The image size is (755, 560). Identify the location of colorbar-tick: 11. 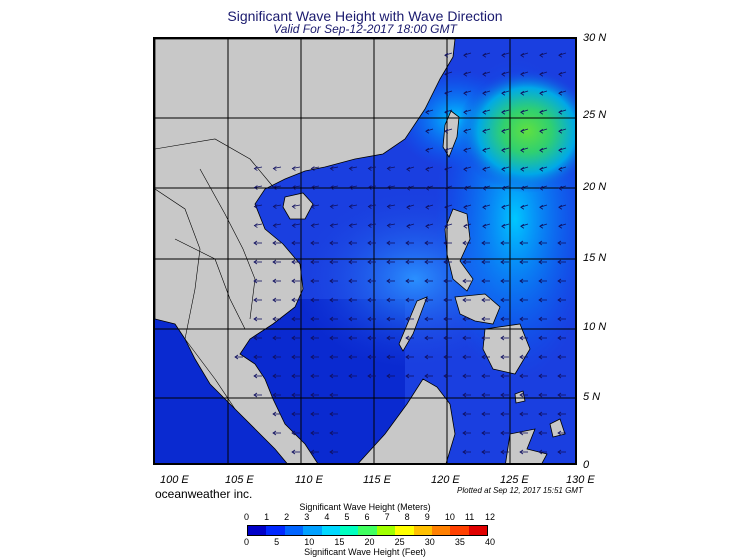
(469, 517).